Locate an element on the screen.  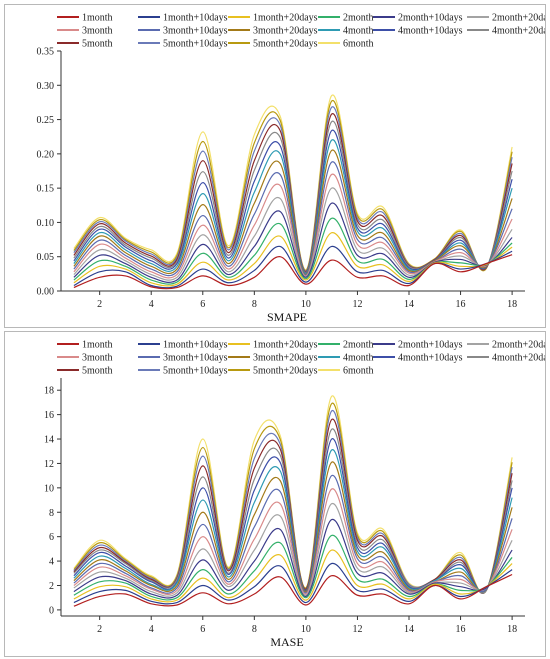
legend-label: 6month is located at coordinates (358, 44).